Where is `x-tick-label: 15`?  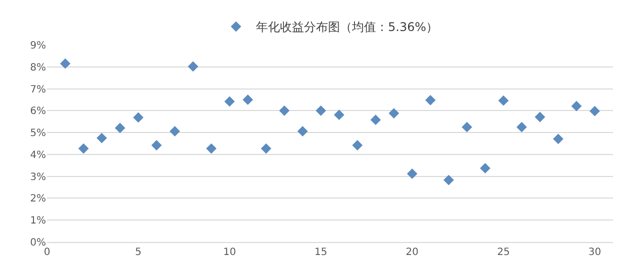 x-tick-label: 15 is located at coordinates (321, 252).